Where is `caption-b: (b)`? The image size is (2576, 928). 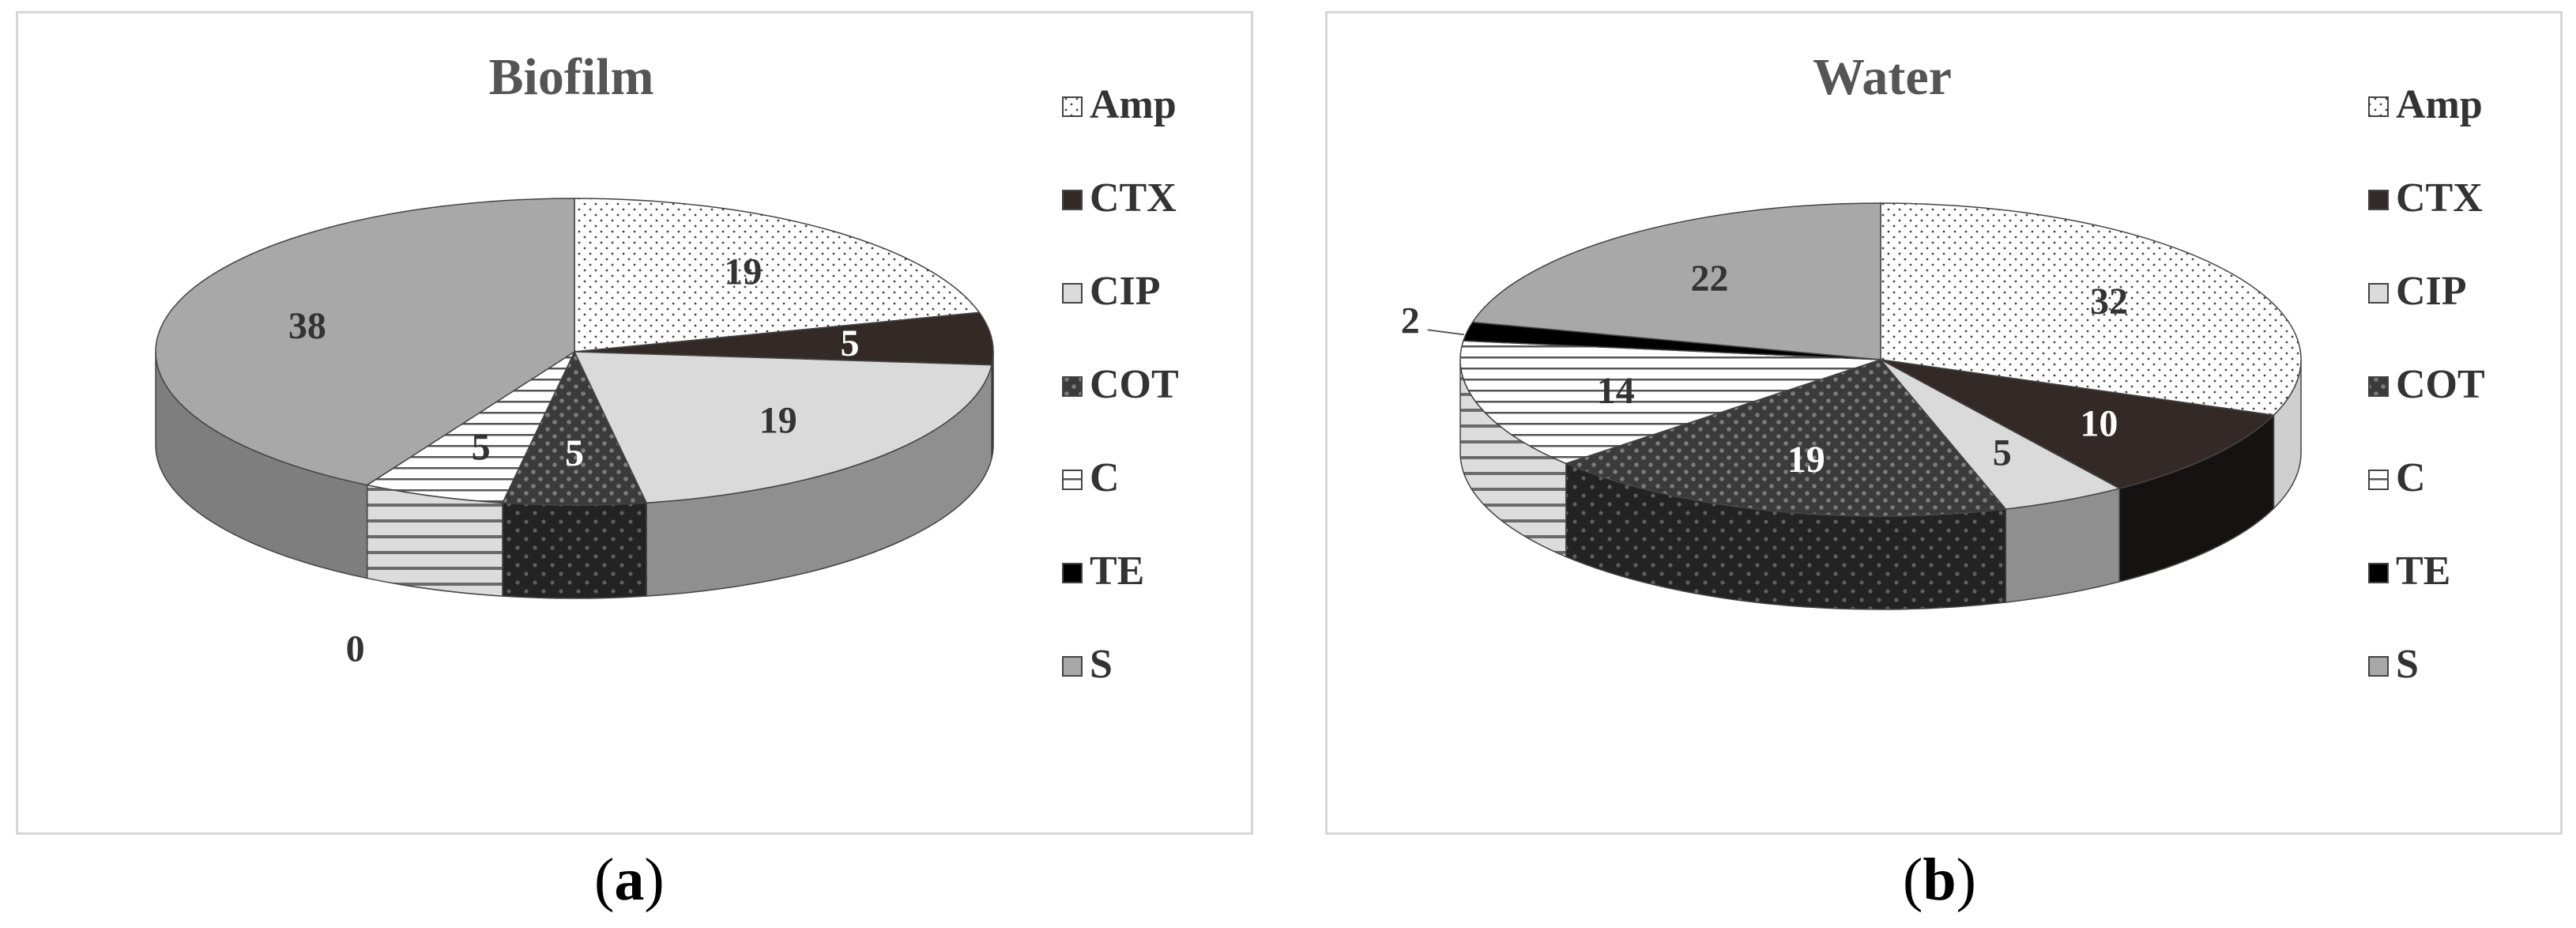 caption-b: (b) is located at coordinates (1939, 880).